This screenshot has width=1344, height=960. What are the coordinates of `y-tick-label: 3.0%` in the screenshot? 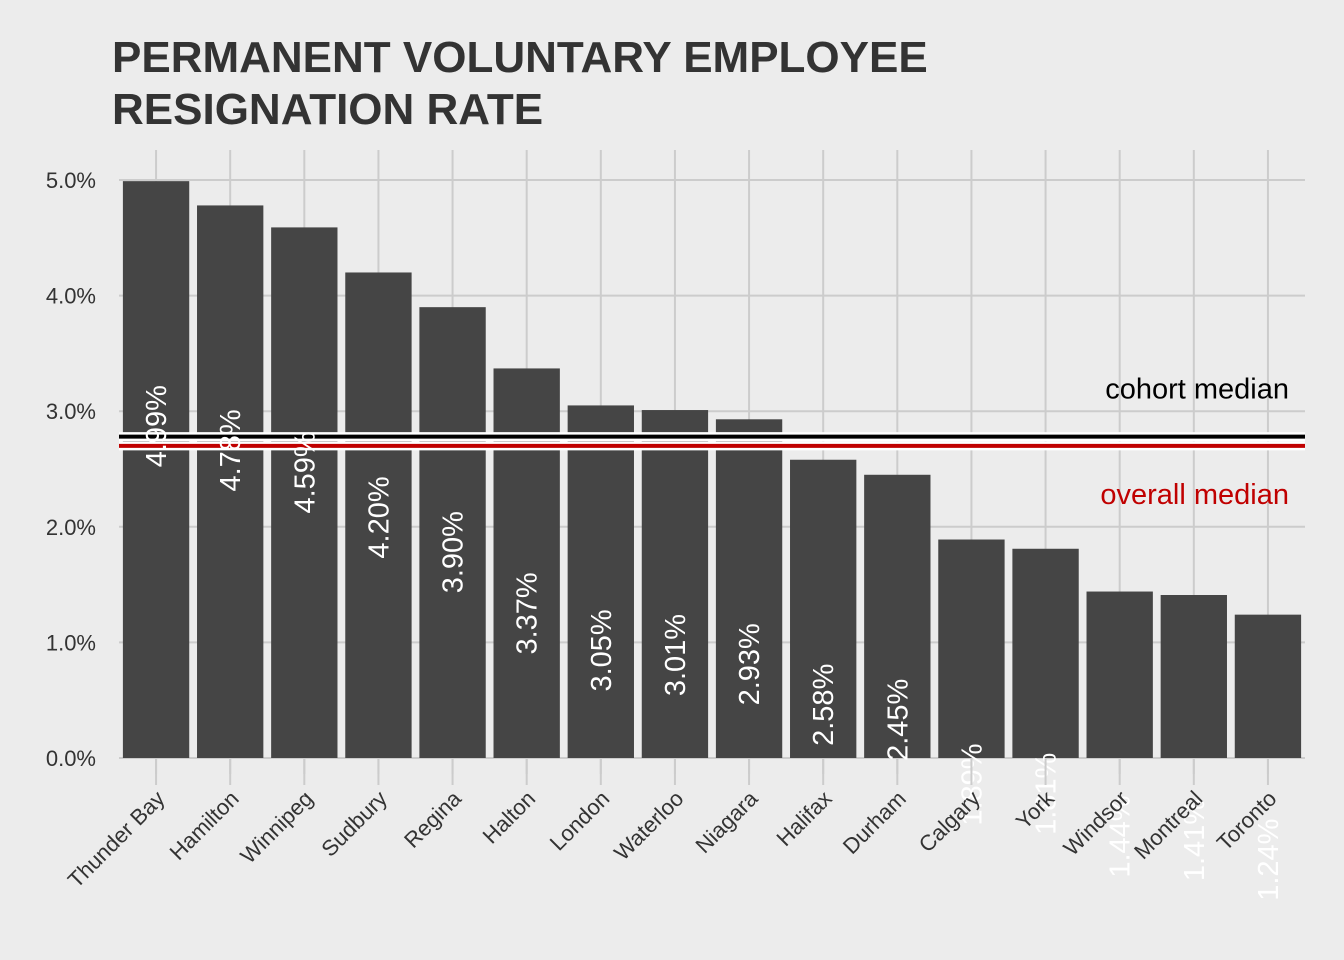 It's located at (71, 411).